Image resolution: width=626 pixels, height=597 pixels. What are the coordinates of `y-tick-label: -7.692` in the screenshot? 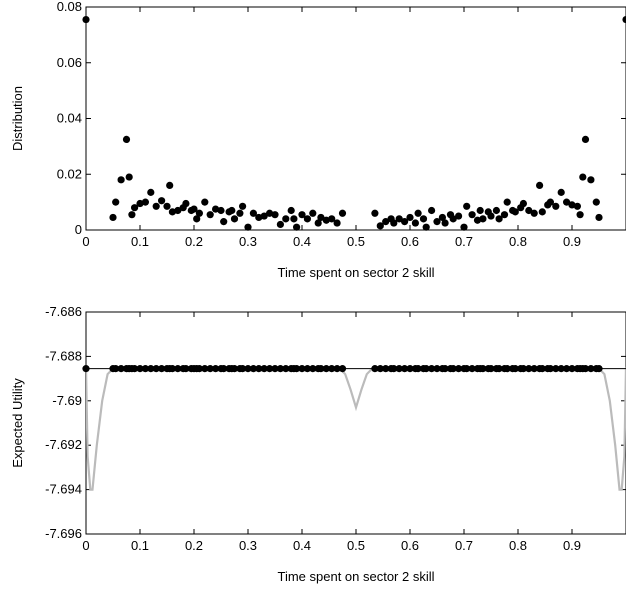 It's located at (63, 444).